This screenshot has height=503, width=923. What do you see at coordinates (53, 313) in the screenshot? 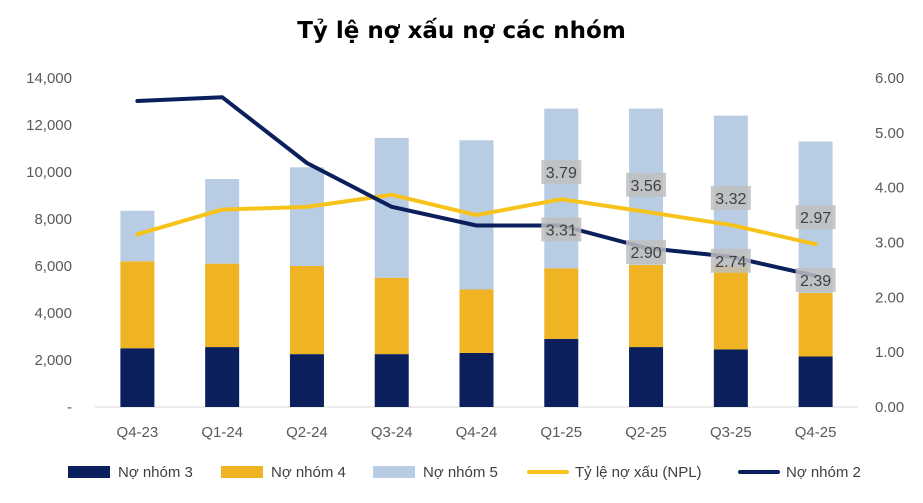
I see `y-left-tick-label: 4,000` at bounding box center [53, 313].